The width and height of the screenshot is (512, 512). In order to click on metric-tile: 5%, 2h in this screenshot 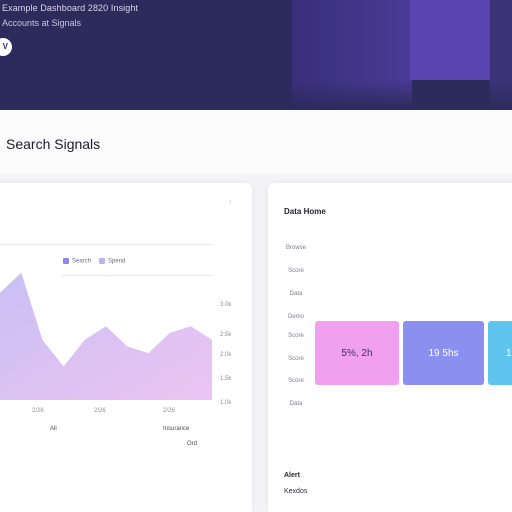, I will do `click(357, 353)`.